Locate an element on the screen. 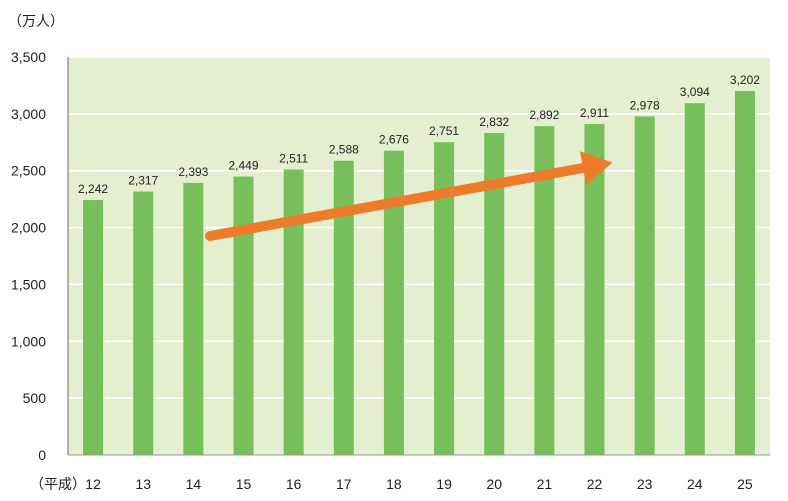 The height and width of the screenshot is (501, 788). trend-arrow is located at coordinates (409, 196).